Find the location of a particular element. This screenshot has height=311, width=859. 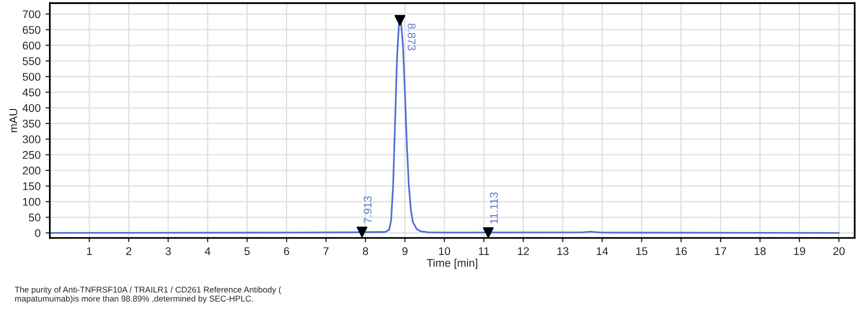

y-tick-label: 50 is located at coordinates (34, 218).